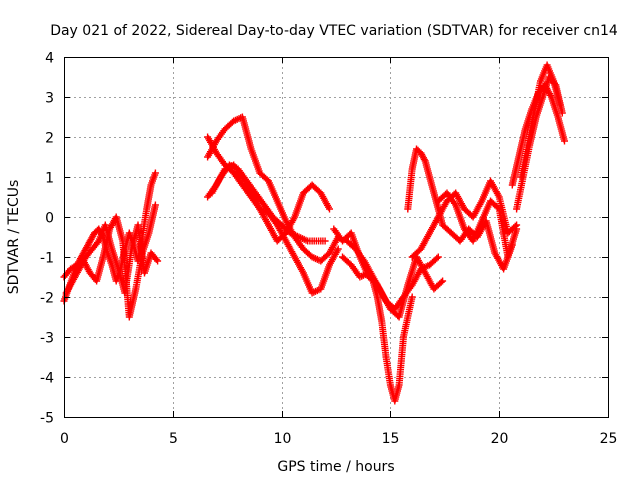 This screenshot has width=640, height=480. Describe the element at coordinates (338, 439) in the screenshot. I see `x-tick-labels: 0 5 10 15 20 25` at that location.